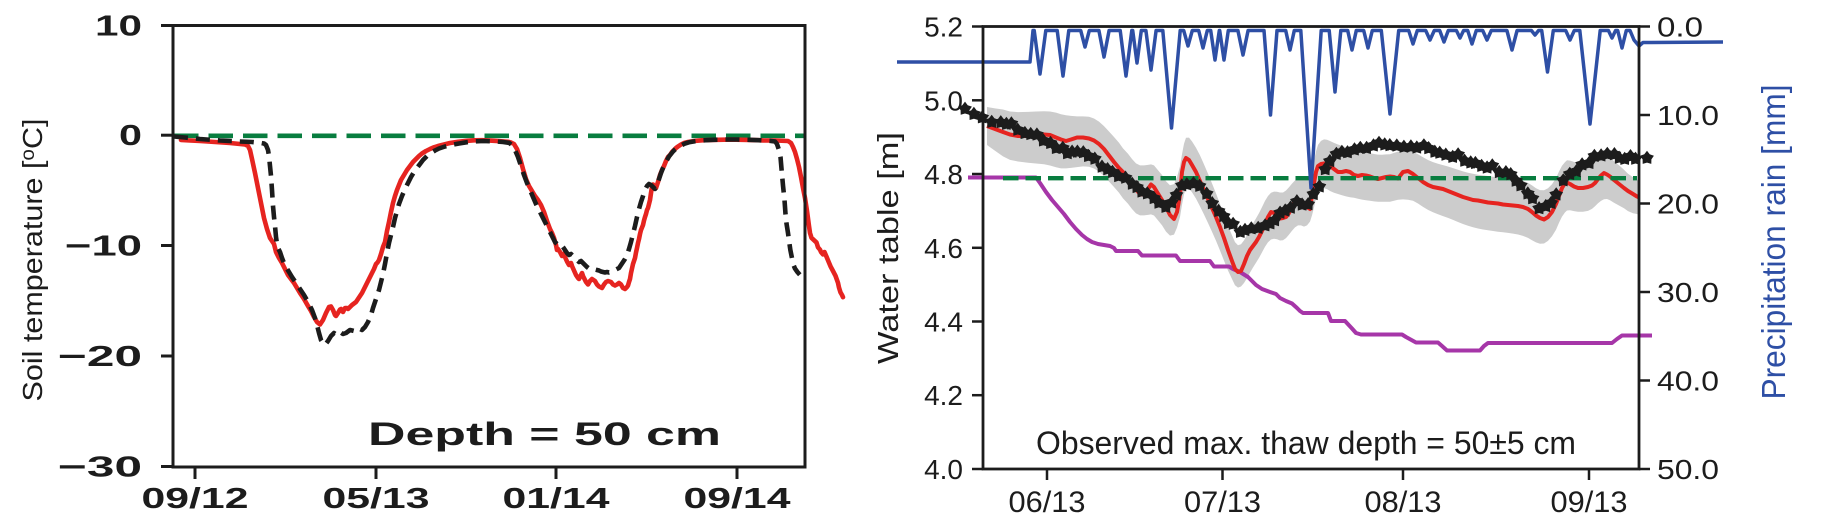 This screenshot has height=531, width=1827. Describe the element at coordinates (130, 136) in the screenshot. I see `svg-text: 0` at that location.